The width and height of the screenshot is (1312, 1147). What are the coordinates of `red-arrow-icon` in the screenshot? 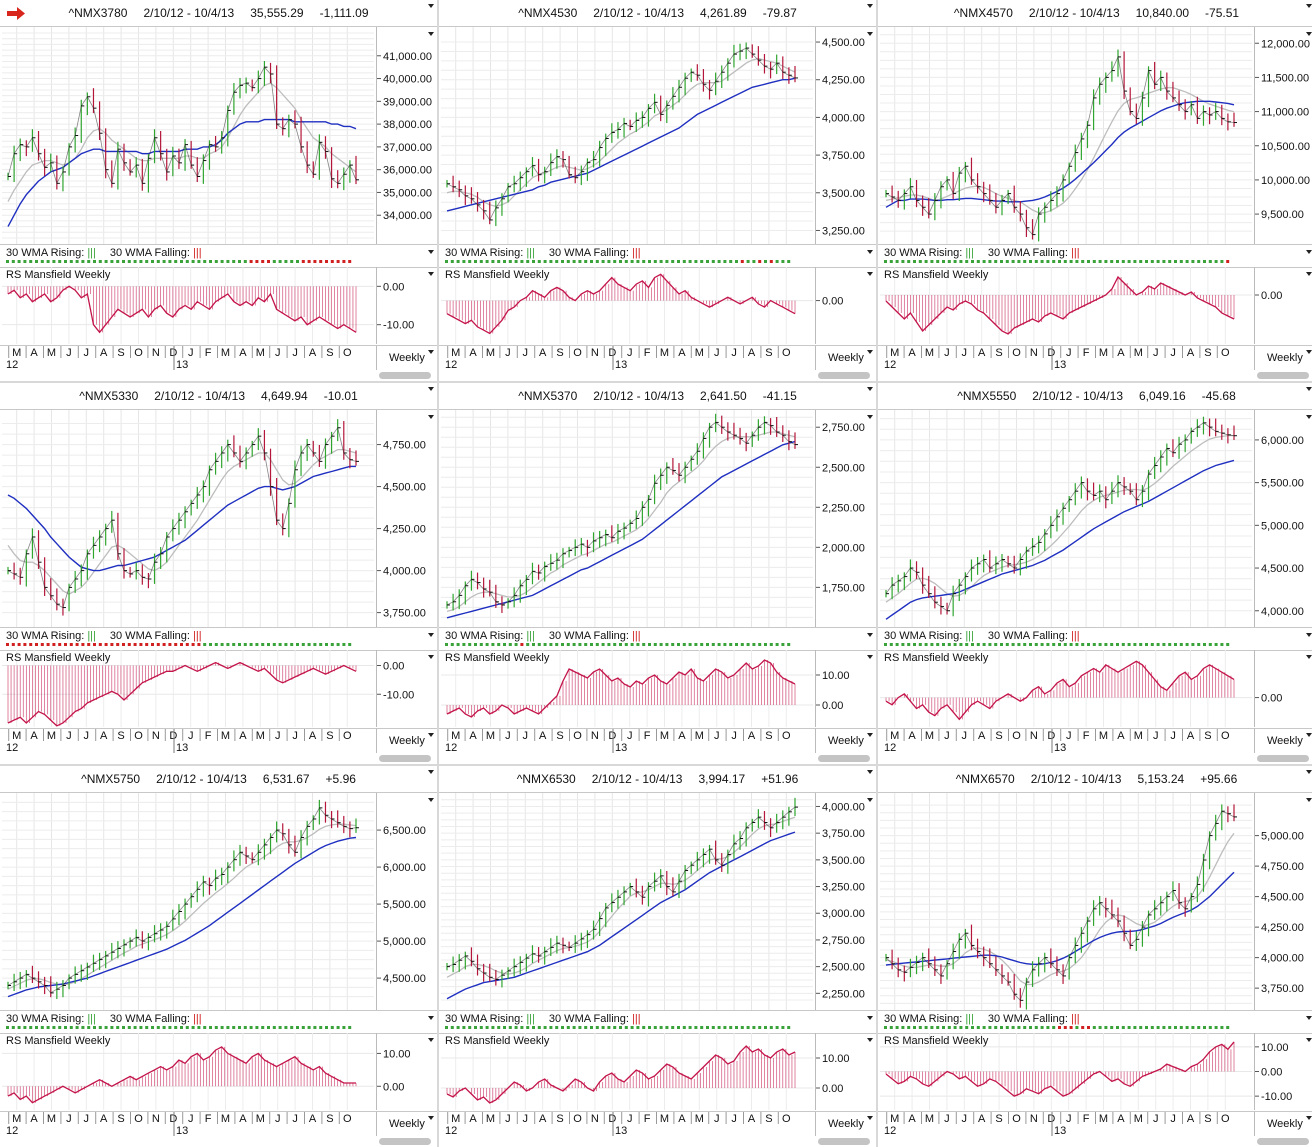 It's located at (16, 13).